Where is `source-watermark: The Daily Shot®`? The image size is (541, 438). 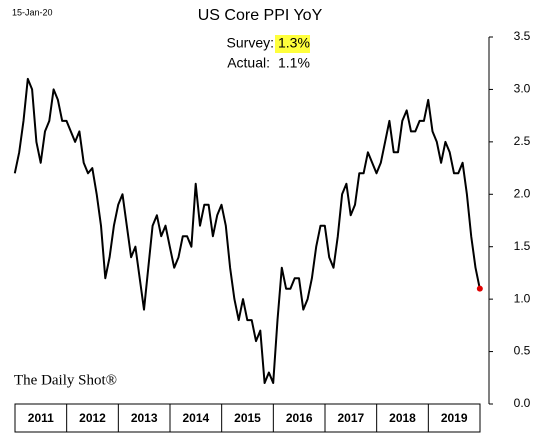 source-watermark: The Daily Shot® is located at coordinates (65, 380).